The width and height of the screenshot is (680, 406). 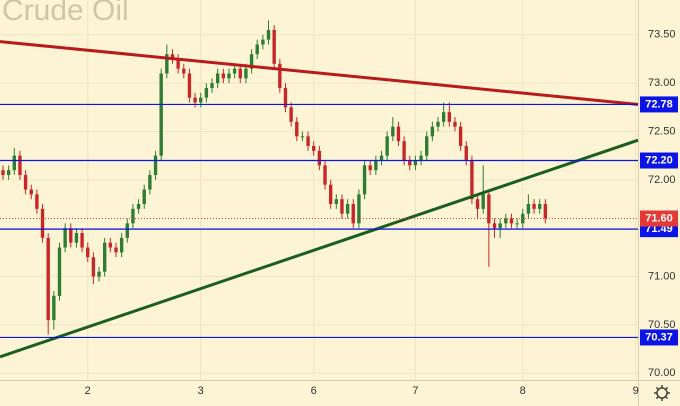 I want to click on chart-title: Crude Oil, so click(x=65, y=13).